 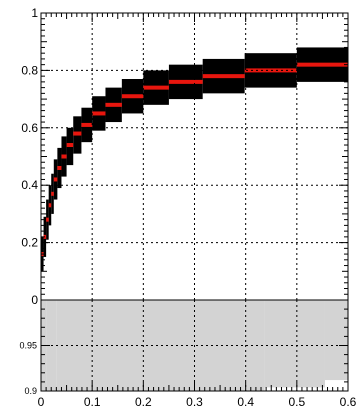 What do you see at coordinates (29, 243) in the screenshot?
I see `top-y-tick-label: 0.2` at bounding box center [29, 243].